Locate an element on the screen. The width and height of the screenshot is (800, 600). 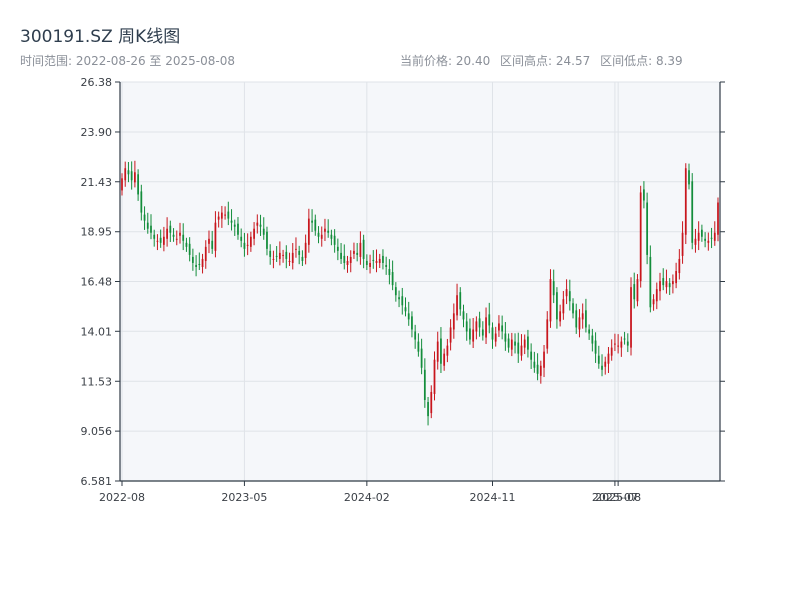
range-low-label: 区间低点: 8.39 is located at coordinates (641, 61).